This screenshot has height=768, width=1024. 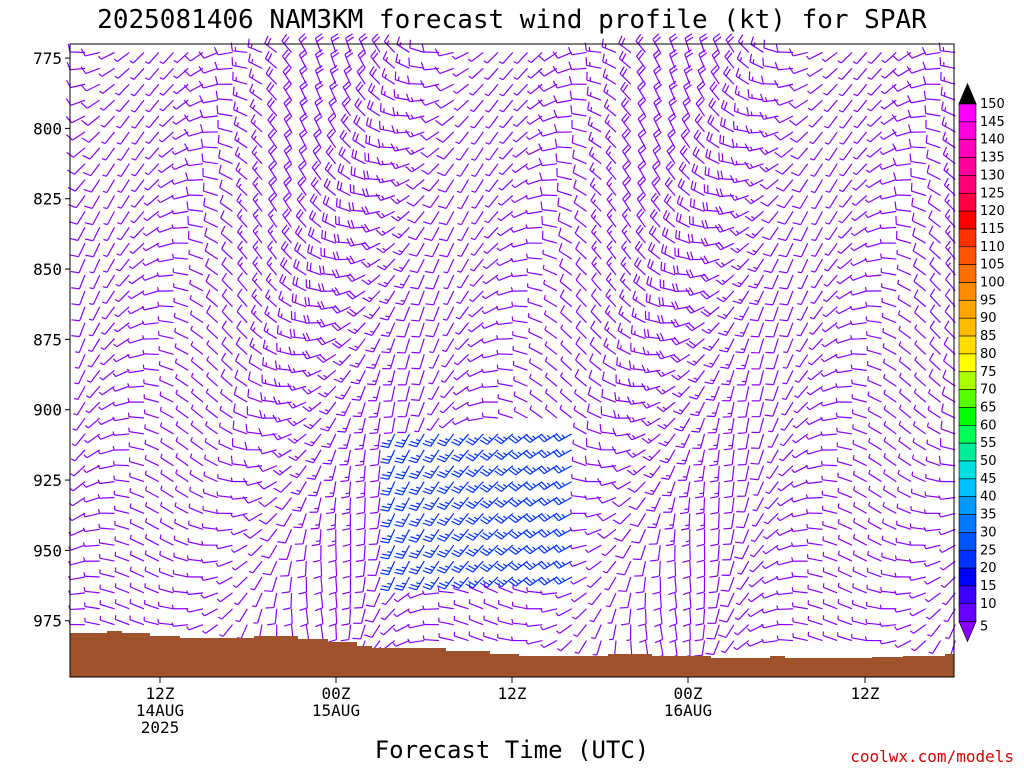 What do you see at coordinates (992, 265) in the screenshot?
I see `colorbar-label: 105` at bounding box center [992, 265].